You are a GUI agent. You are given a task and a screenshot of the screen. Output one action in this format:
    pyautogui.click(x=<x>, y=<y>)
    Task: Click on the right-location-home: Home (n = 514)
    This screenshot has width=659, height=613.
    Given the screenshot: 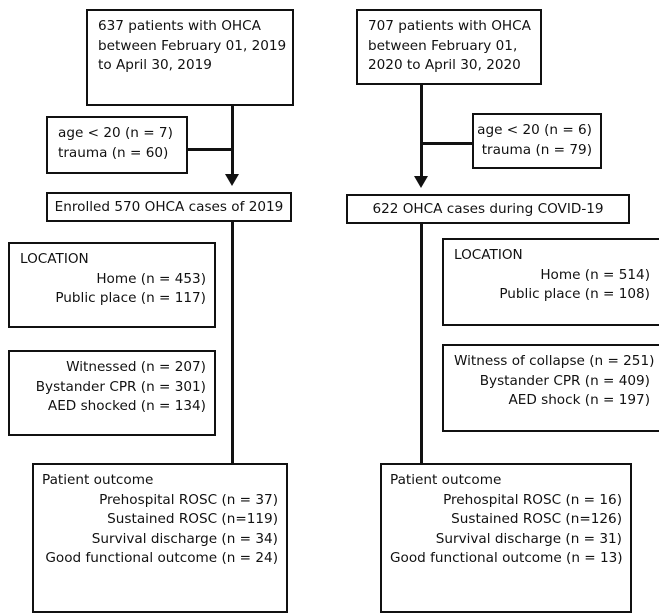 What is the action you would take?
    pyautogui.click(x=595, y=274)
    